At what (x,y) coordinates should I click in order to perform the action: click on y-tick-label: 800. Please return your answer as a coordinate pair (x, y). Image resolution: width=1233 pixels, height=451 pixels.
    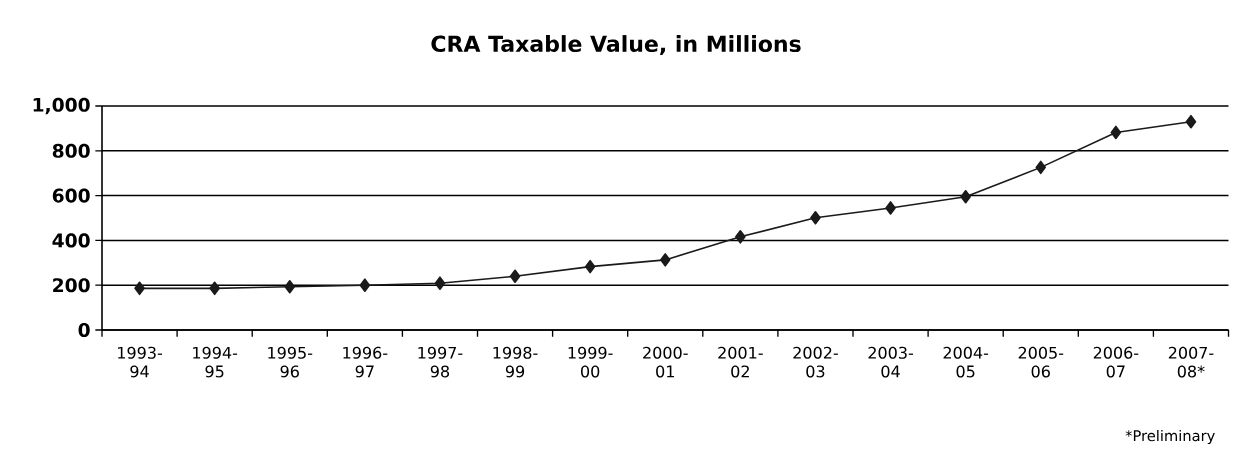
    Looking at the image, I should click on (71, 150).